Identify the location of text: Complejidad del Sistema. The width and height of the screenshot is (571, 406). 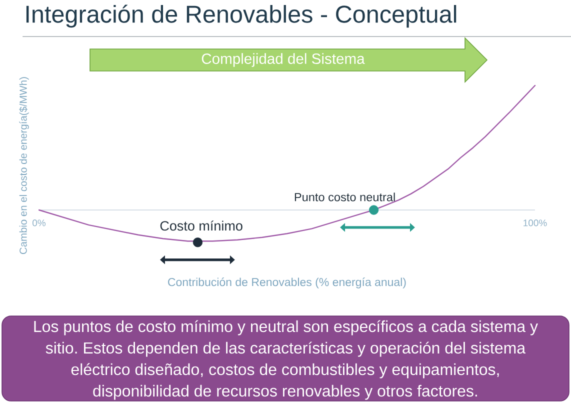
(283, 60).